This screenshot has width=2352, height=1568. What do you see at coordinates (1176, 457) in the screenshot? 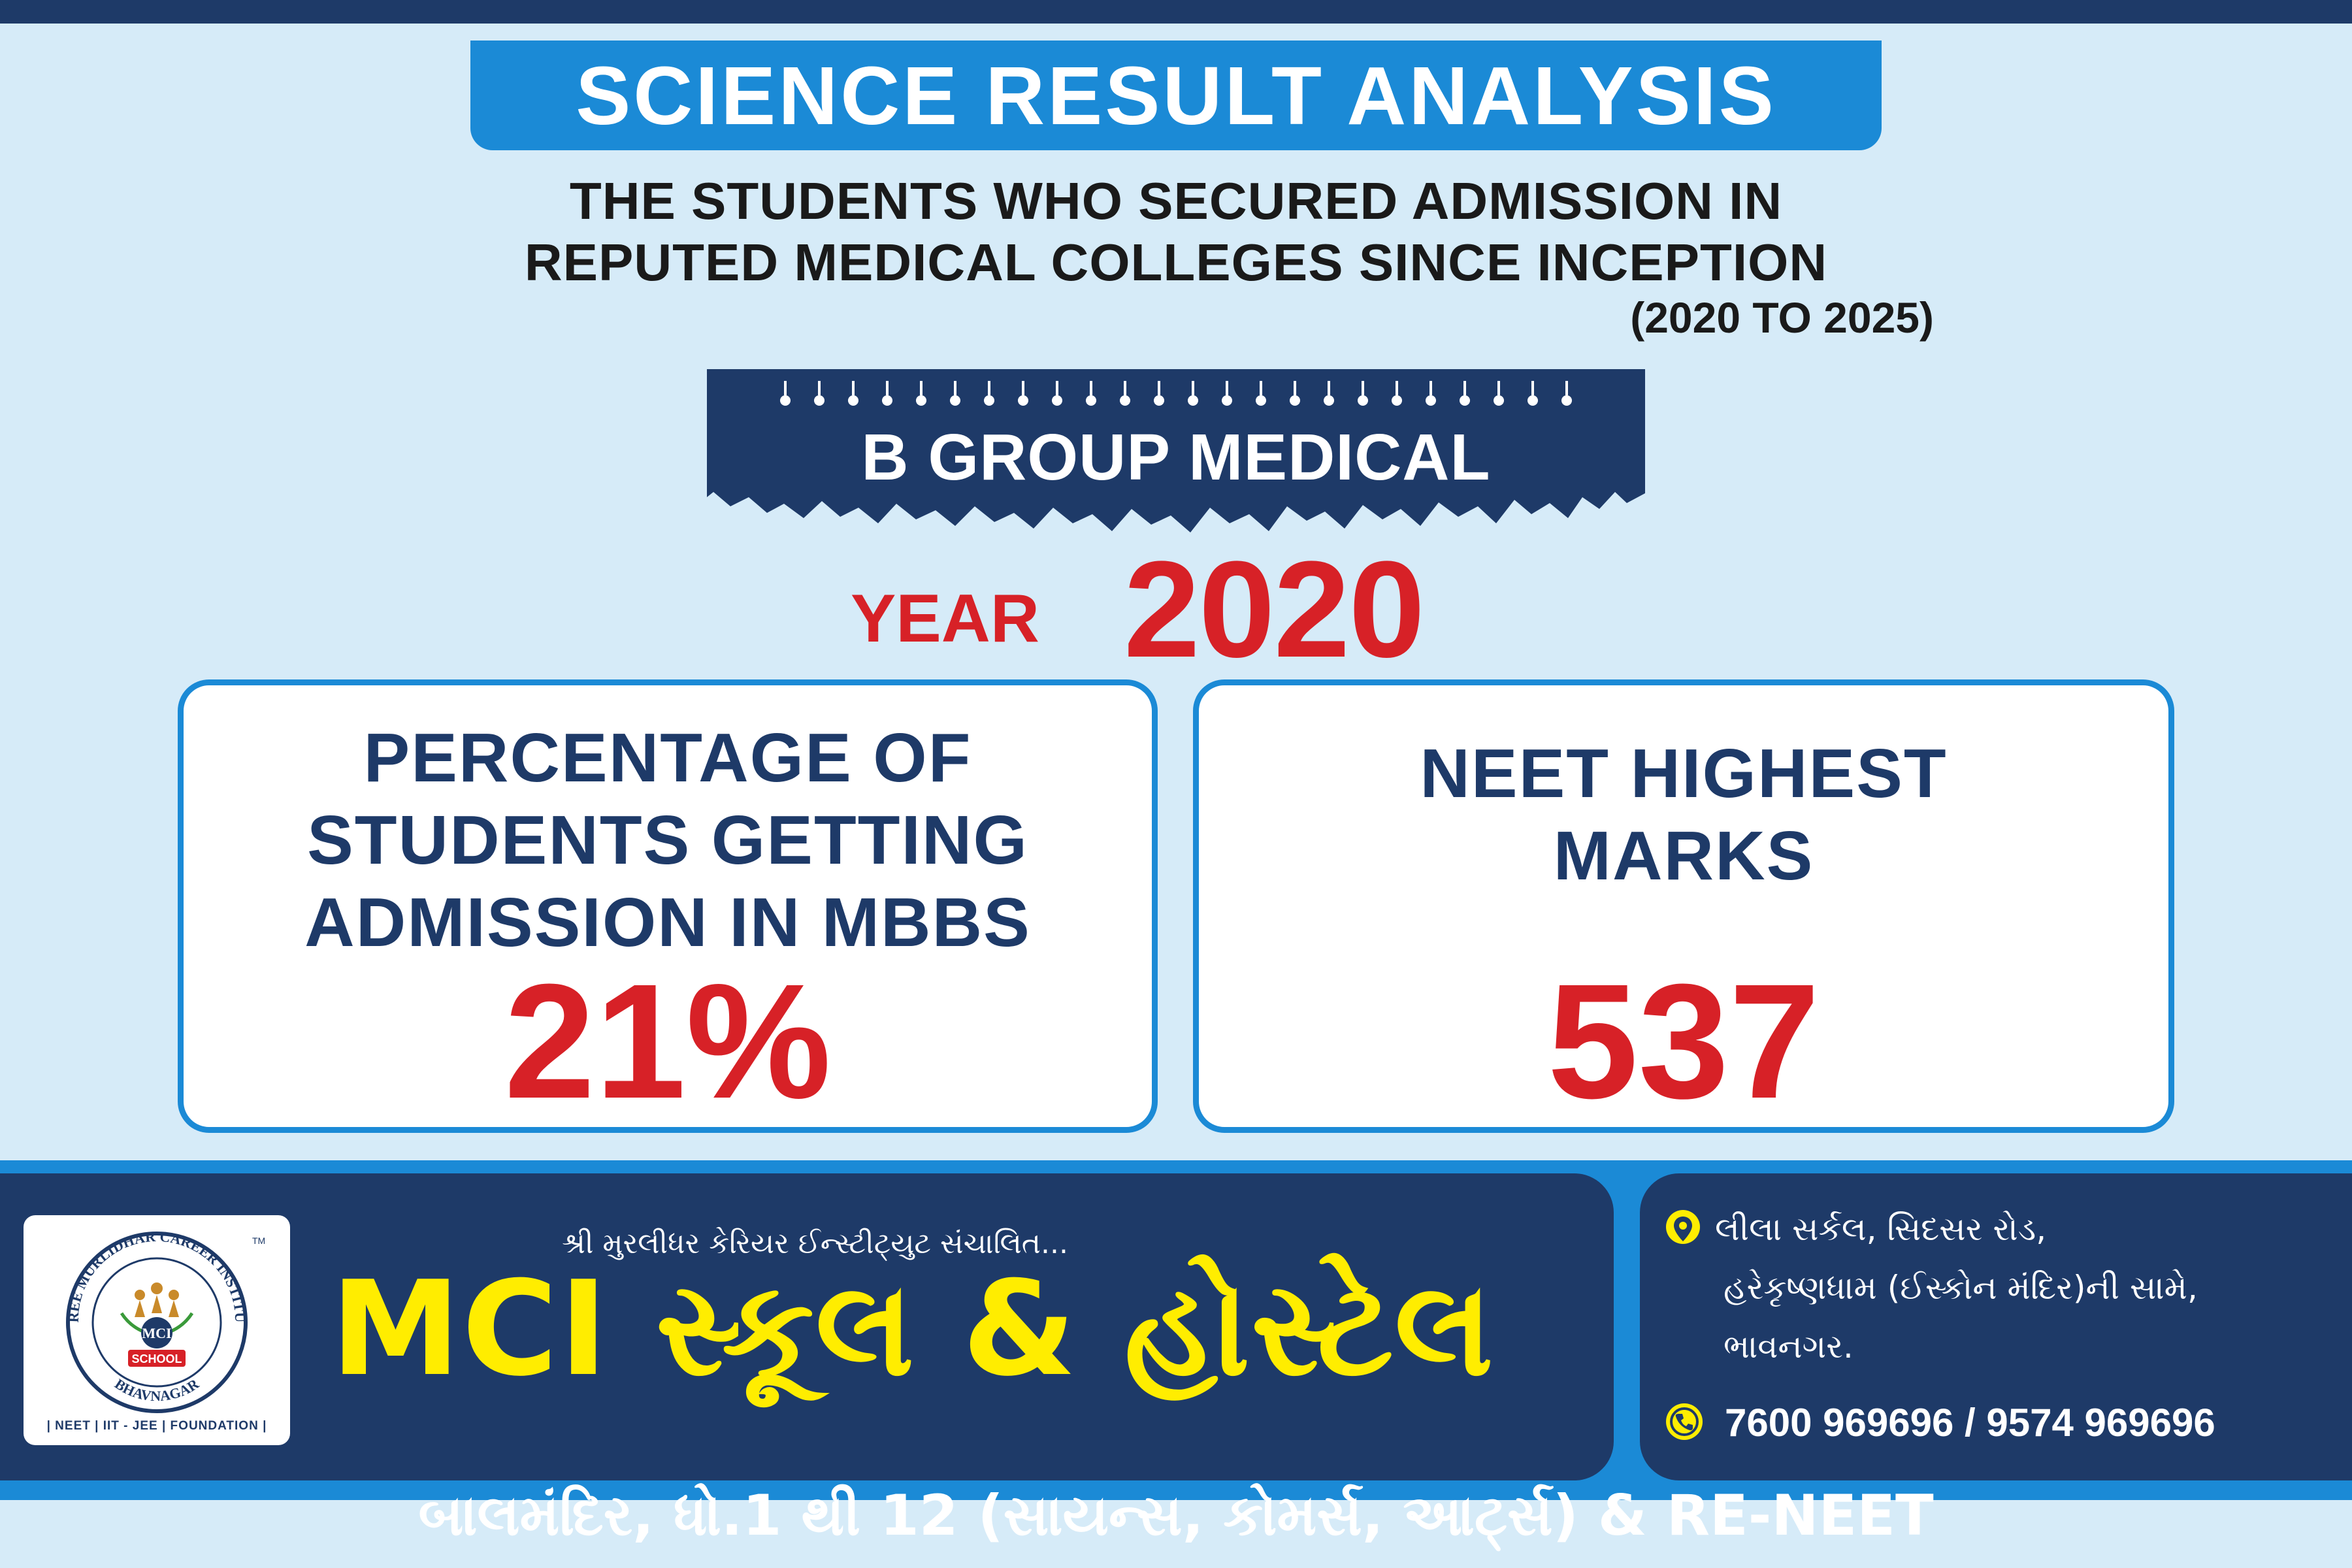
I see `banner-label: B GROUP MEDICAL` at bounding box center [1176, 457].